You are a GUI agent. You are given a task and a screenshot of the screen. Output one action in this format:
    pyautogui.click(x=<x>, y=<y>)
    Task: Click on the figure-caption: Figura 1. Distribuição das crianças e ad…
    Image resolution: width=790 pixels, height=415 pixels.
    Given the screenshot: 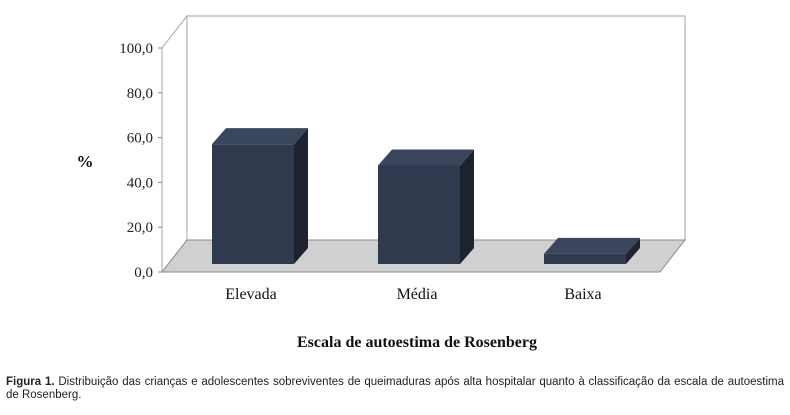 What is the action you would take?
    pyautogui.click(x=395, y=389)
    